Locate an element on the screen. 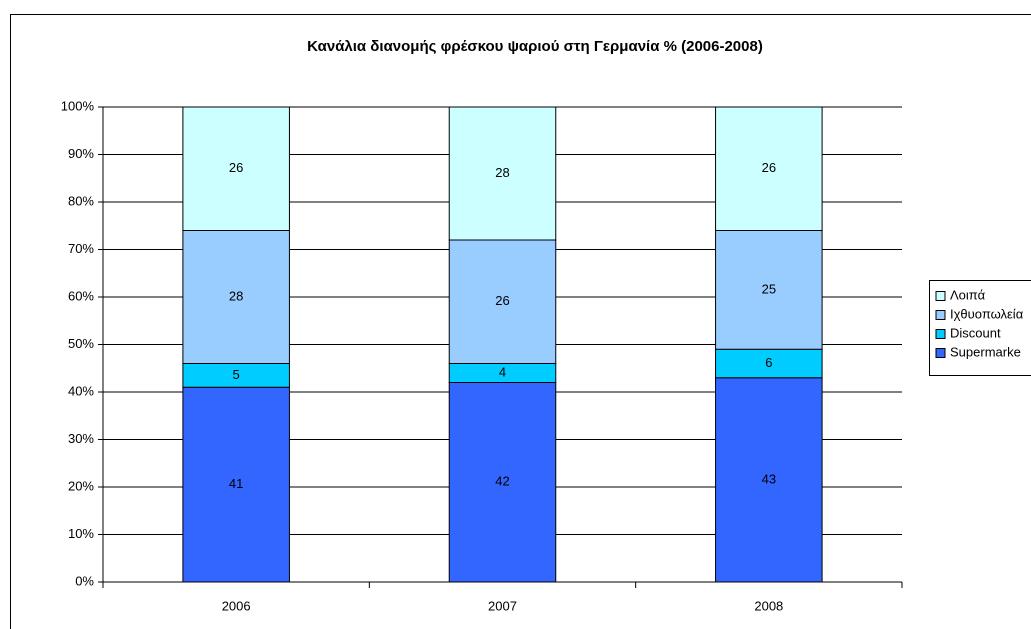 The image size is (1031, 629). x-tick-label: 2008 is located at coordinates (768, 605).